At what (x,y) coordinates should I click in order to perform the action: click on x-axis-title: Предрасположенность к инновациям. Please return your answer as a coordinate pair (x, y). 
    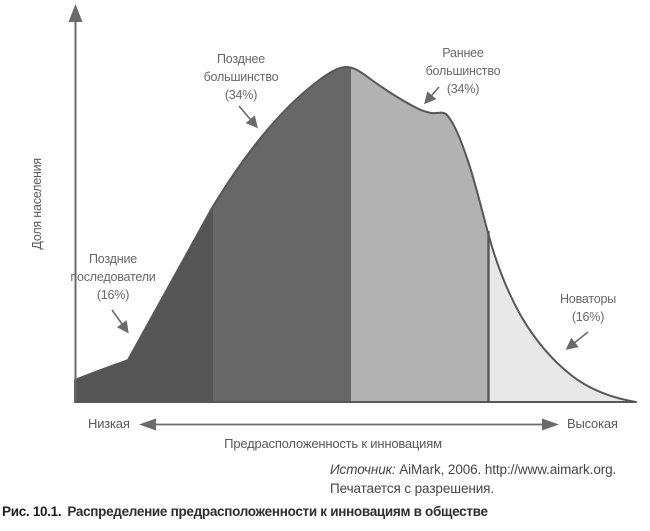
    Looking at the image, I should click on (333, 443).